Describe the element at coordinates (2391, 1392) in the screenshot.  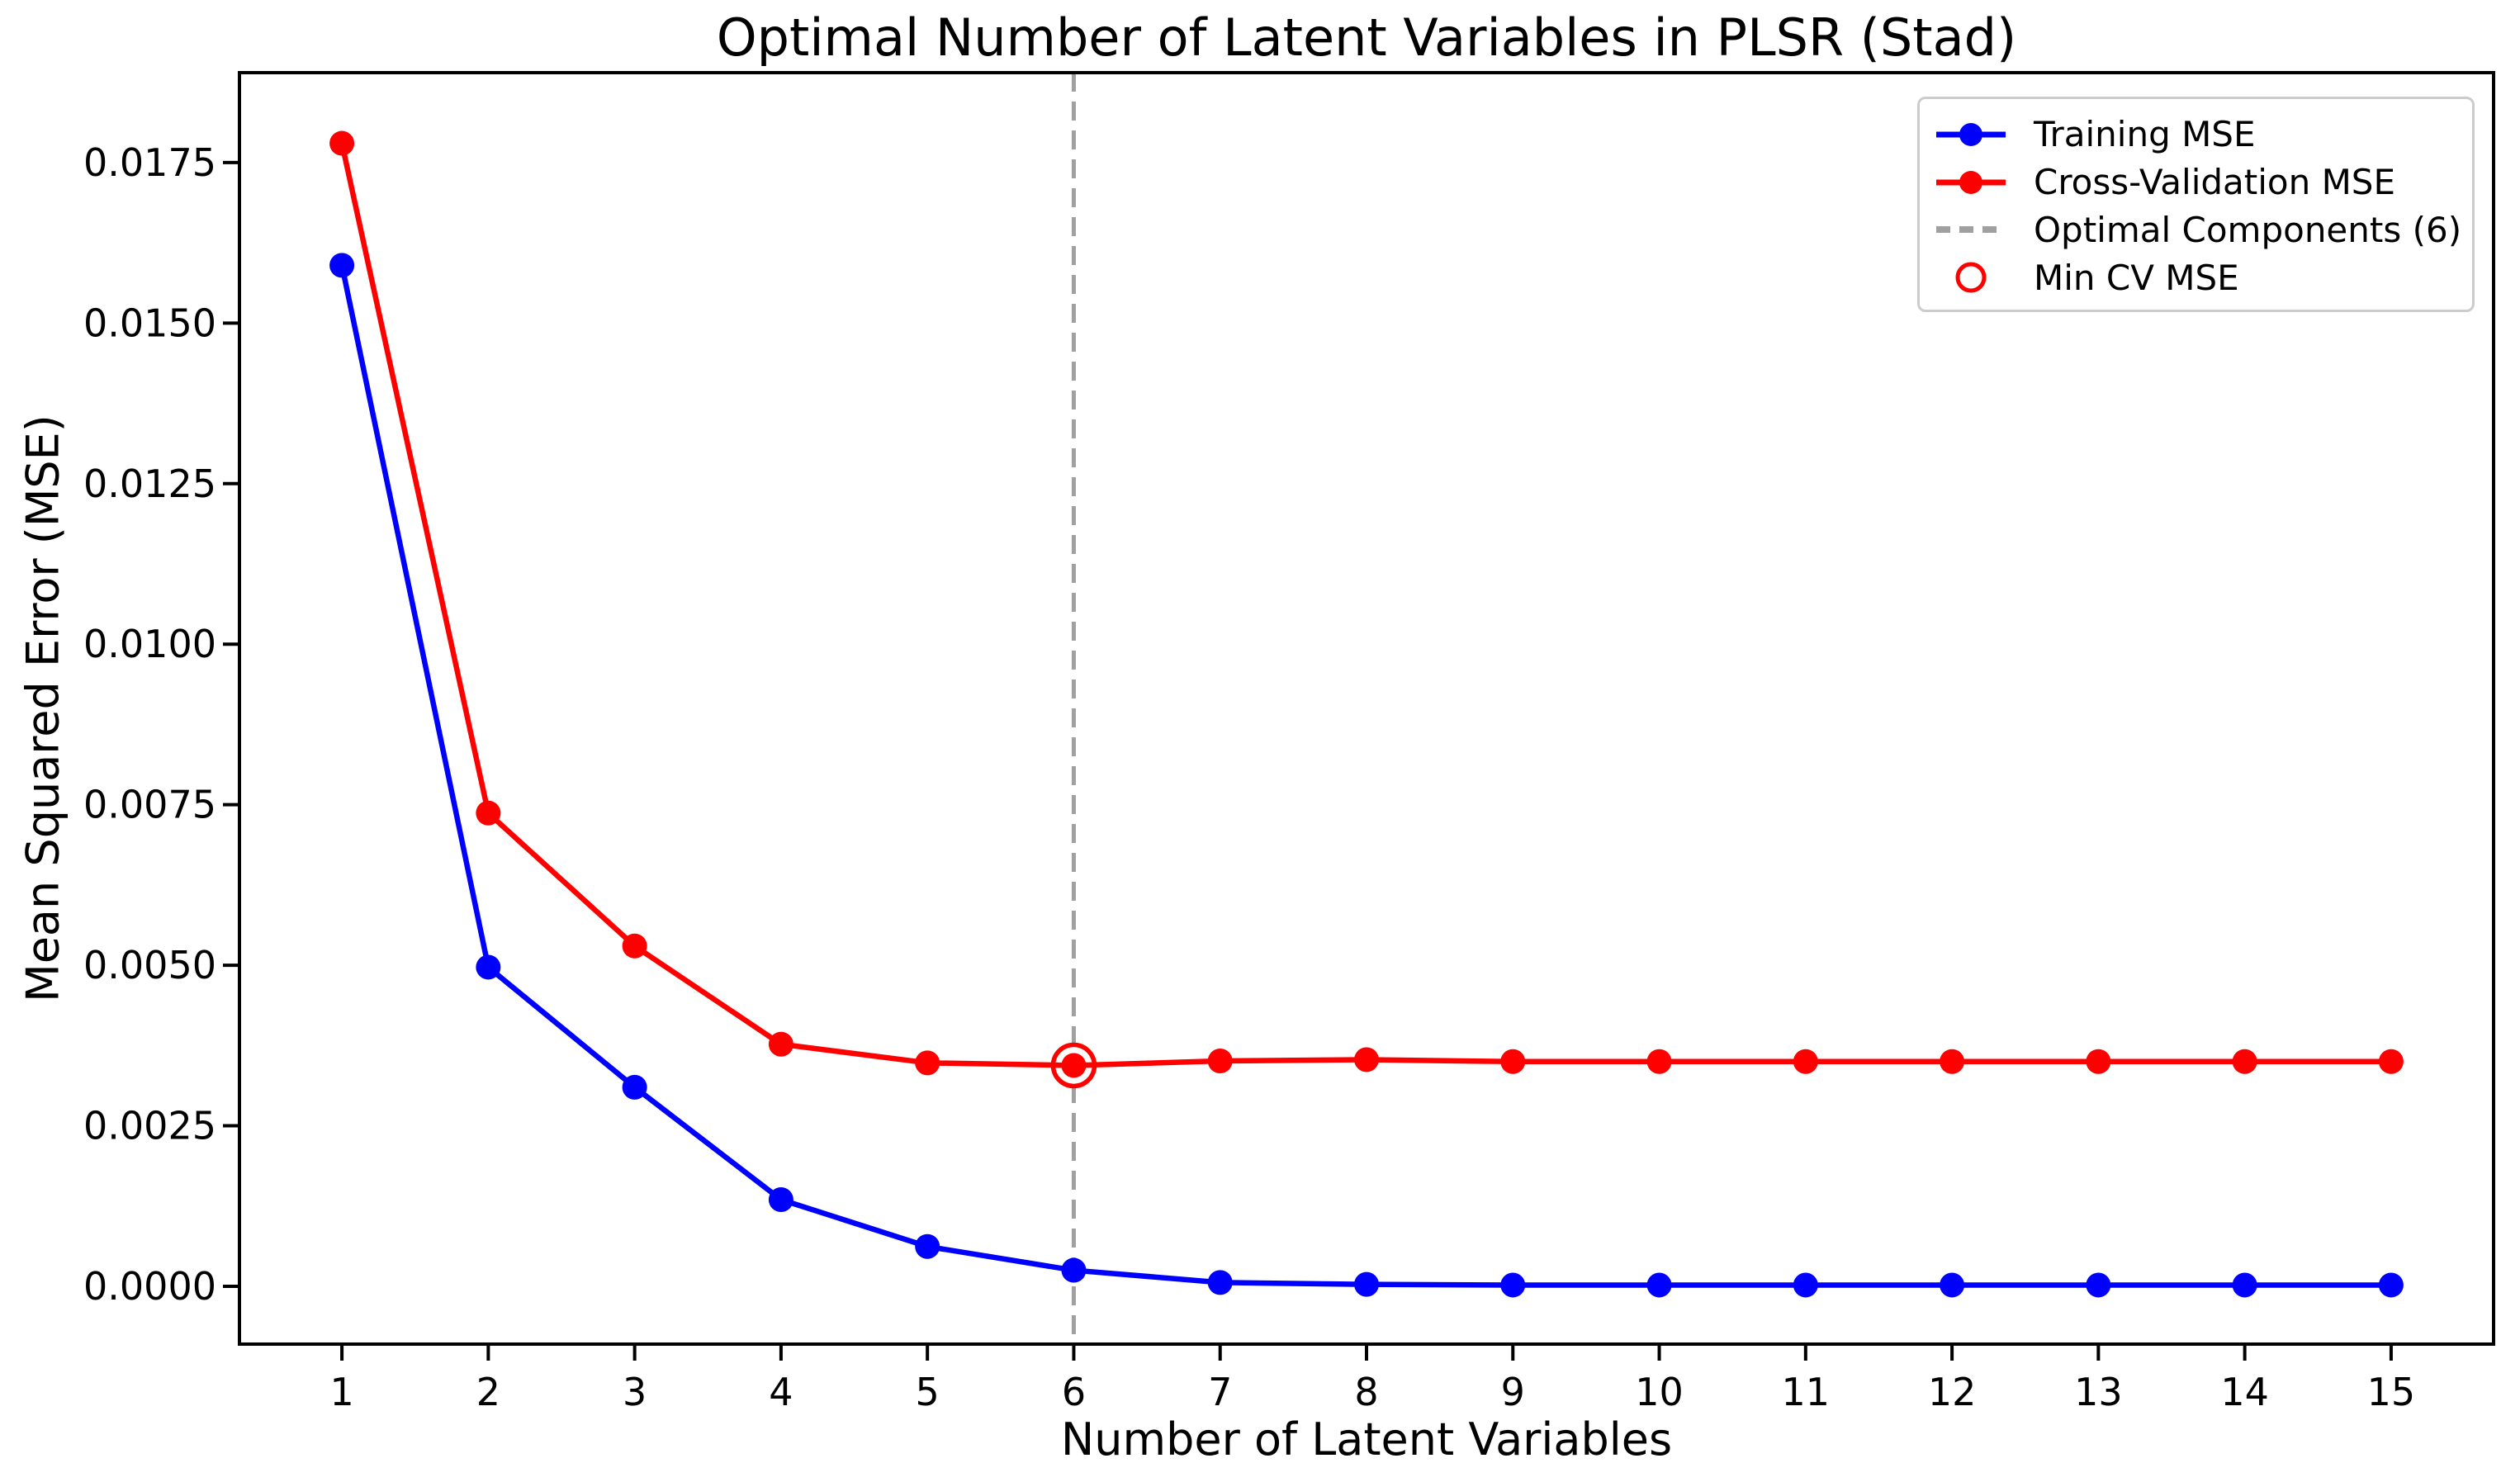
I see `x-axis-tick-label: 15` at that location.